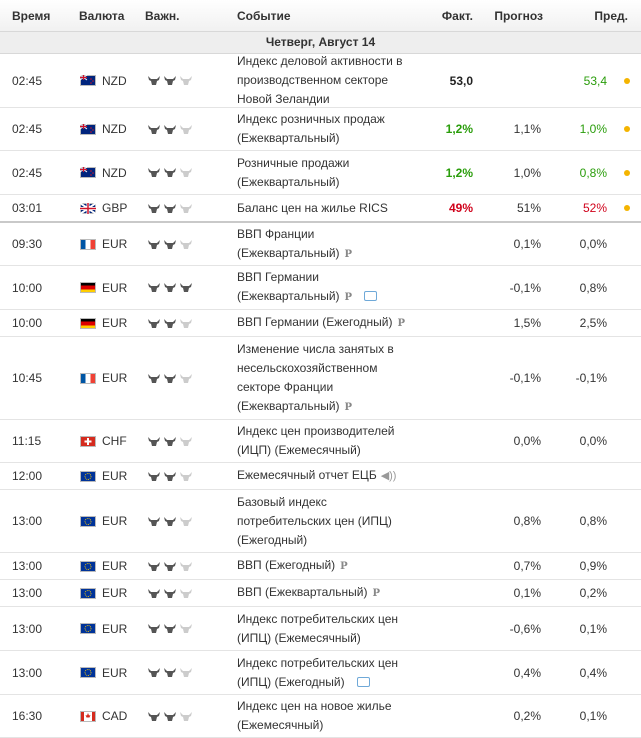 Image resolution: width=641 pixels, height=738 pixels. I want to click on event-name: ВВП Германии (Ежегодный) P, so click(327, 323).